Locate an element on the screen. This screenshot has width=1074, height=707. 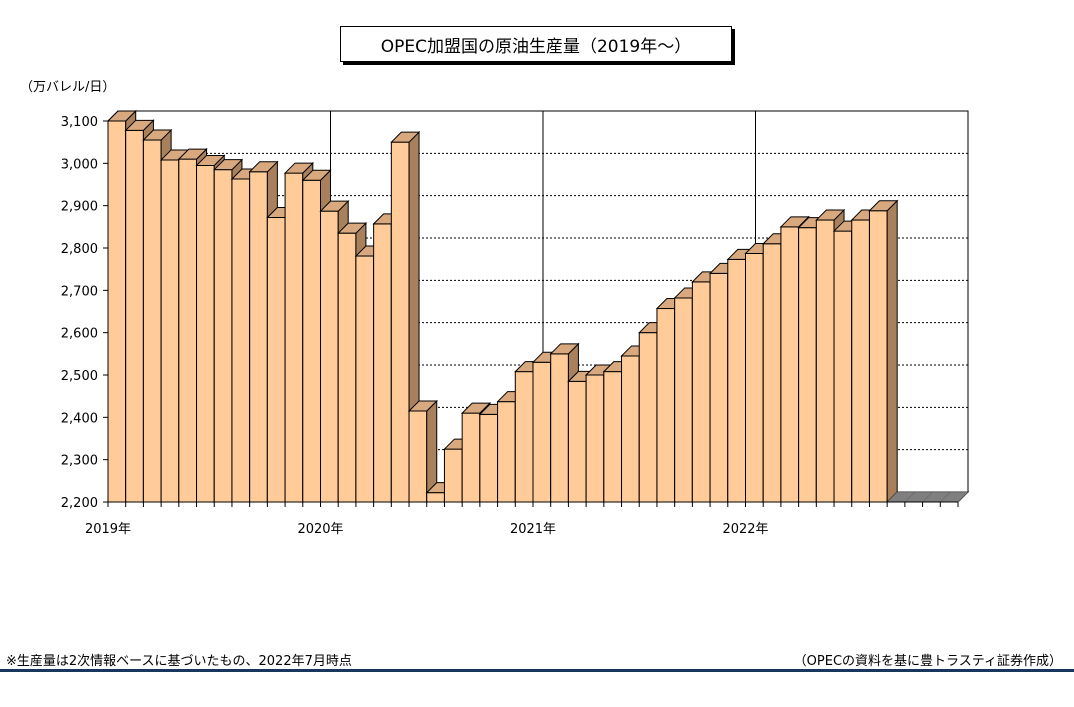
y-tick-label: 2,800 is located at coordinates (79, 249).